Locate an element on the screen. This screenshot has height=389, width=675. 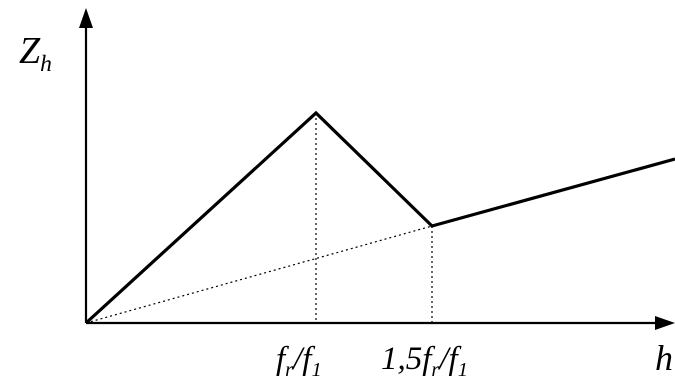
tick-resonance-sub-1: 1 is located at coordinates (316, 370).